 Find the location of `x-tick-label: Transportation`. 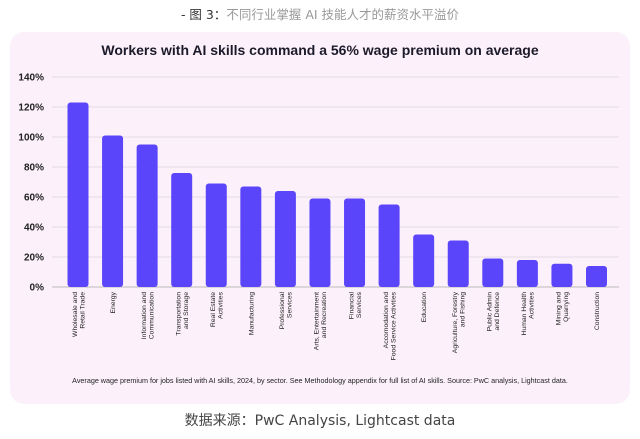

x-tick-label: Transportation is located at coordinates (178, 314).